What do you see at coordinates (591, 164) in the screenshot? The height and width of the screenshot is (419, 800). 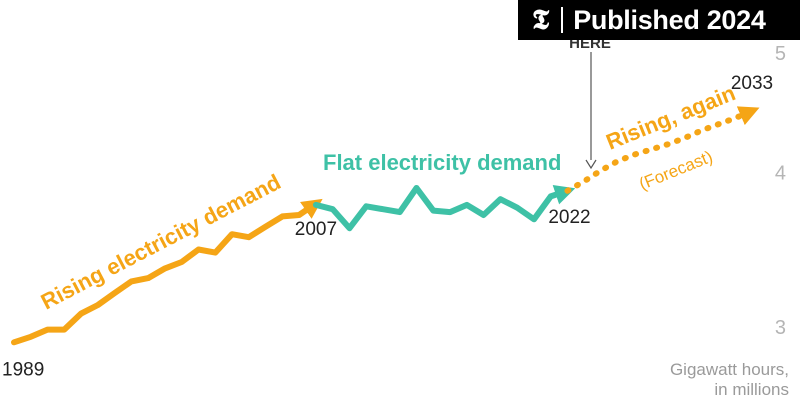 I see `here-pointer-arrowhead` at bounding box center [591, 164].